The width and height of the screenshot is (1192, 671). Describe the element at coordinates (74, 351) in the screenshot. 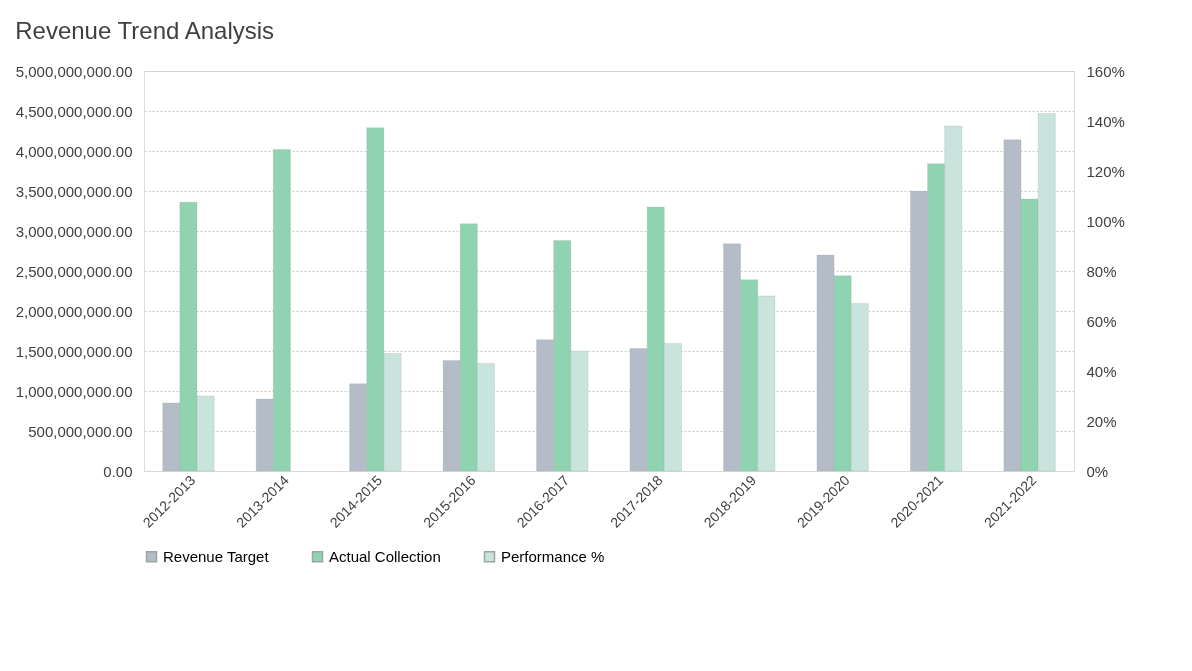

I see `y-tick-label: 1,500,000,000.00` at that location.